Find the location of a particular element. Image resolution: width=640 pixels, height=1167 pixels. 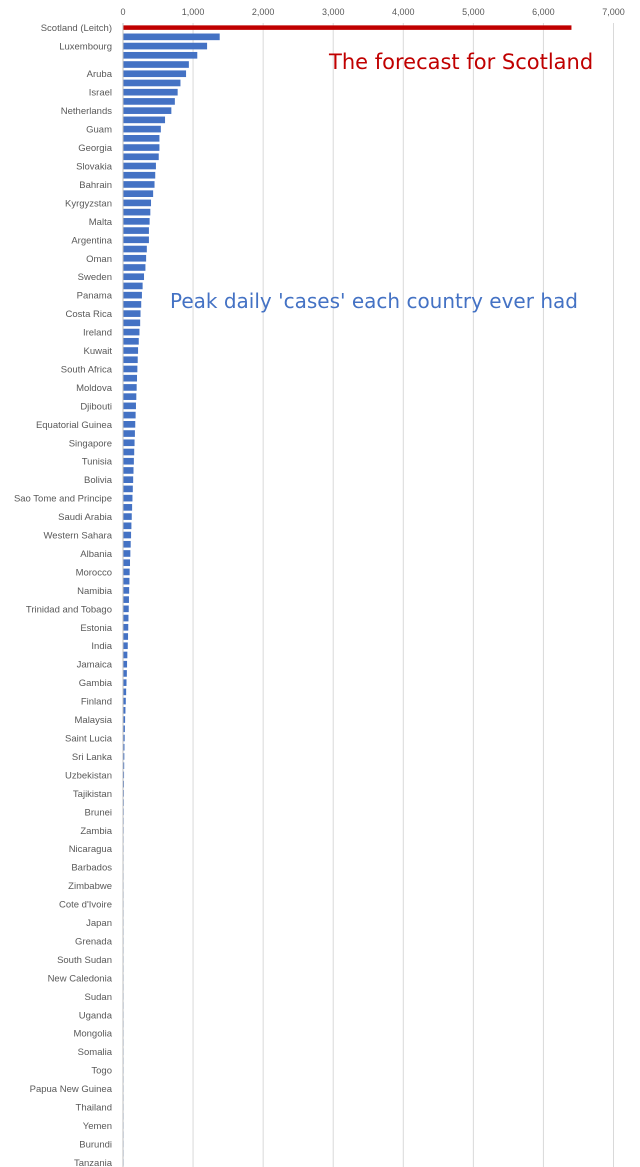

category-label: Gambia is located at coordinates (96, 683).